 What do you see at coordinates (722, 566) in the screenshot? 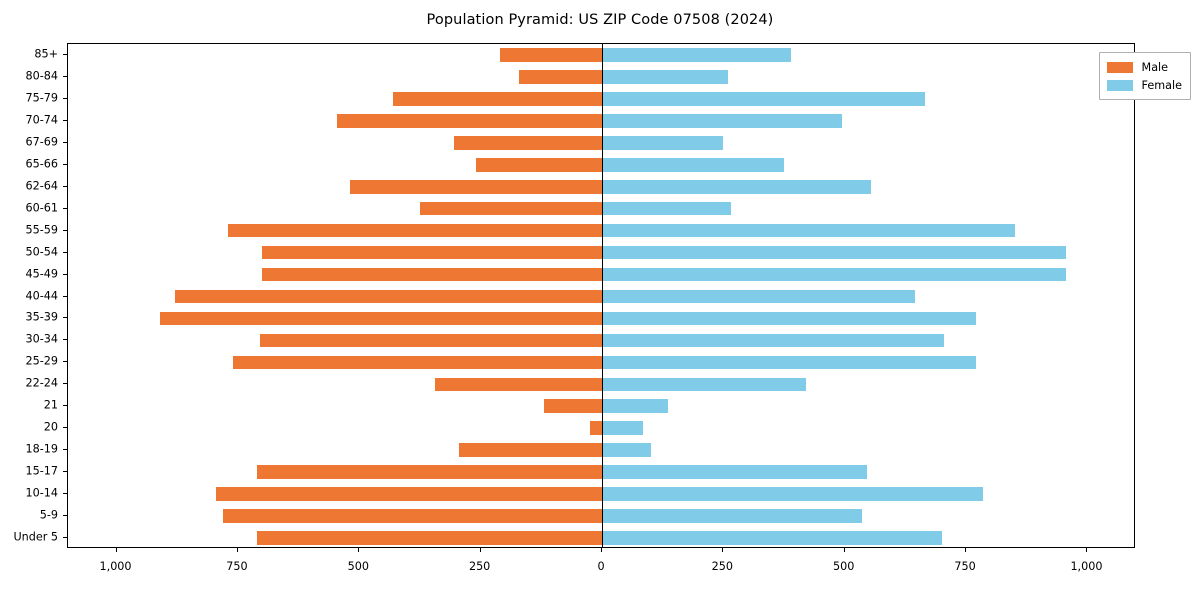
I see `x-axis-tick-label: 250` at bounding box center [722, 566].